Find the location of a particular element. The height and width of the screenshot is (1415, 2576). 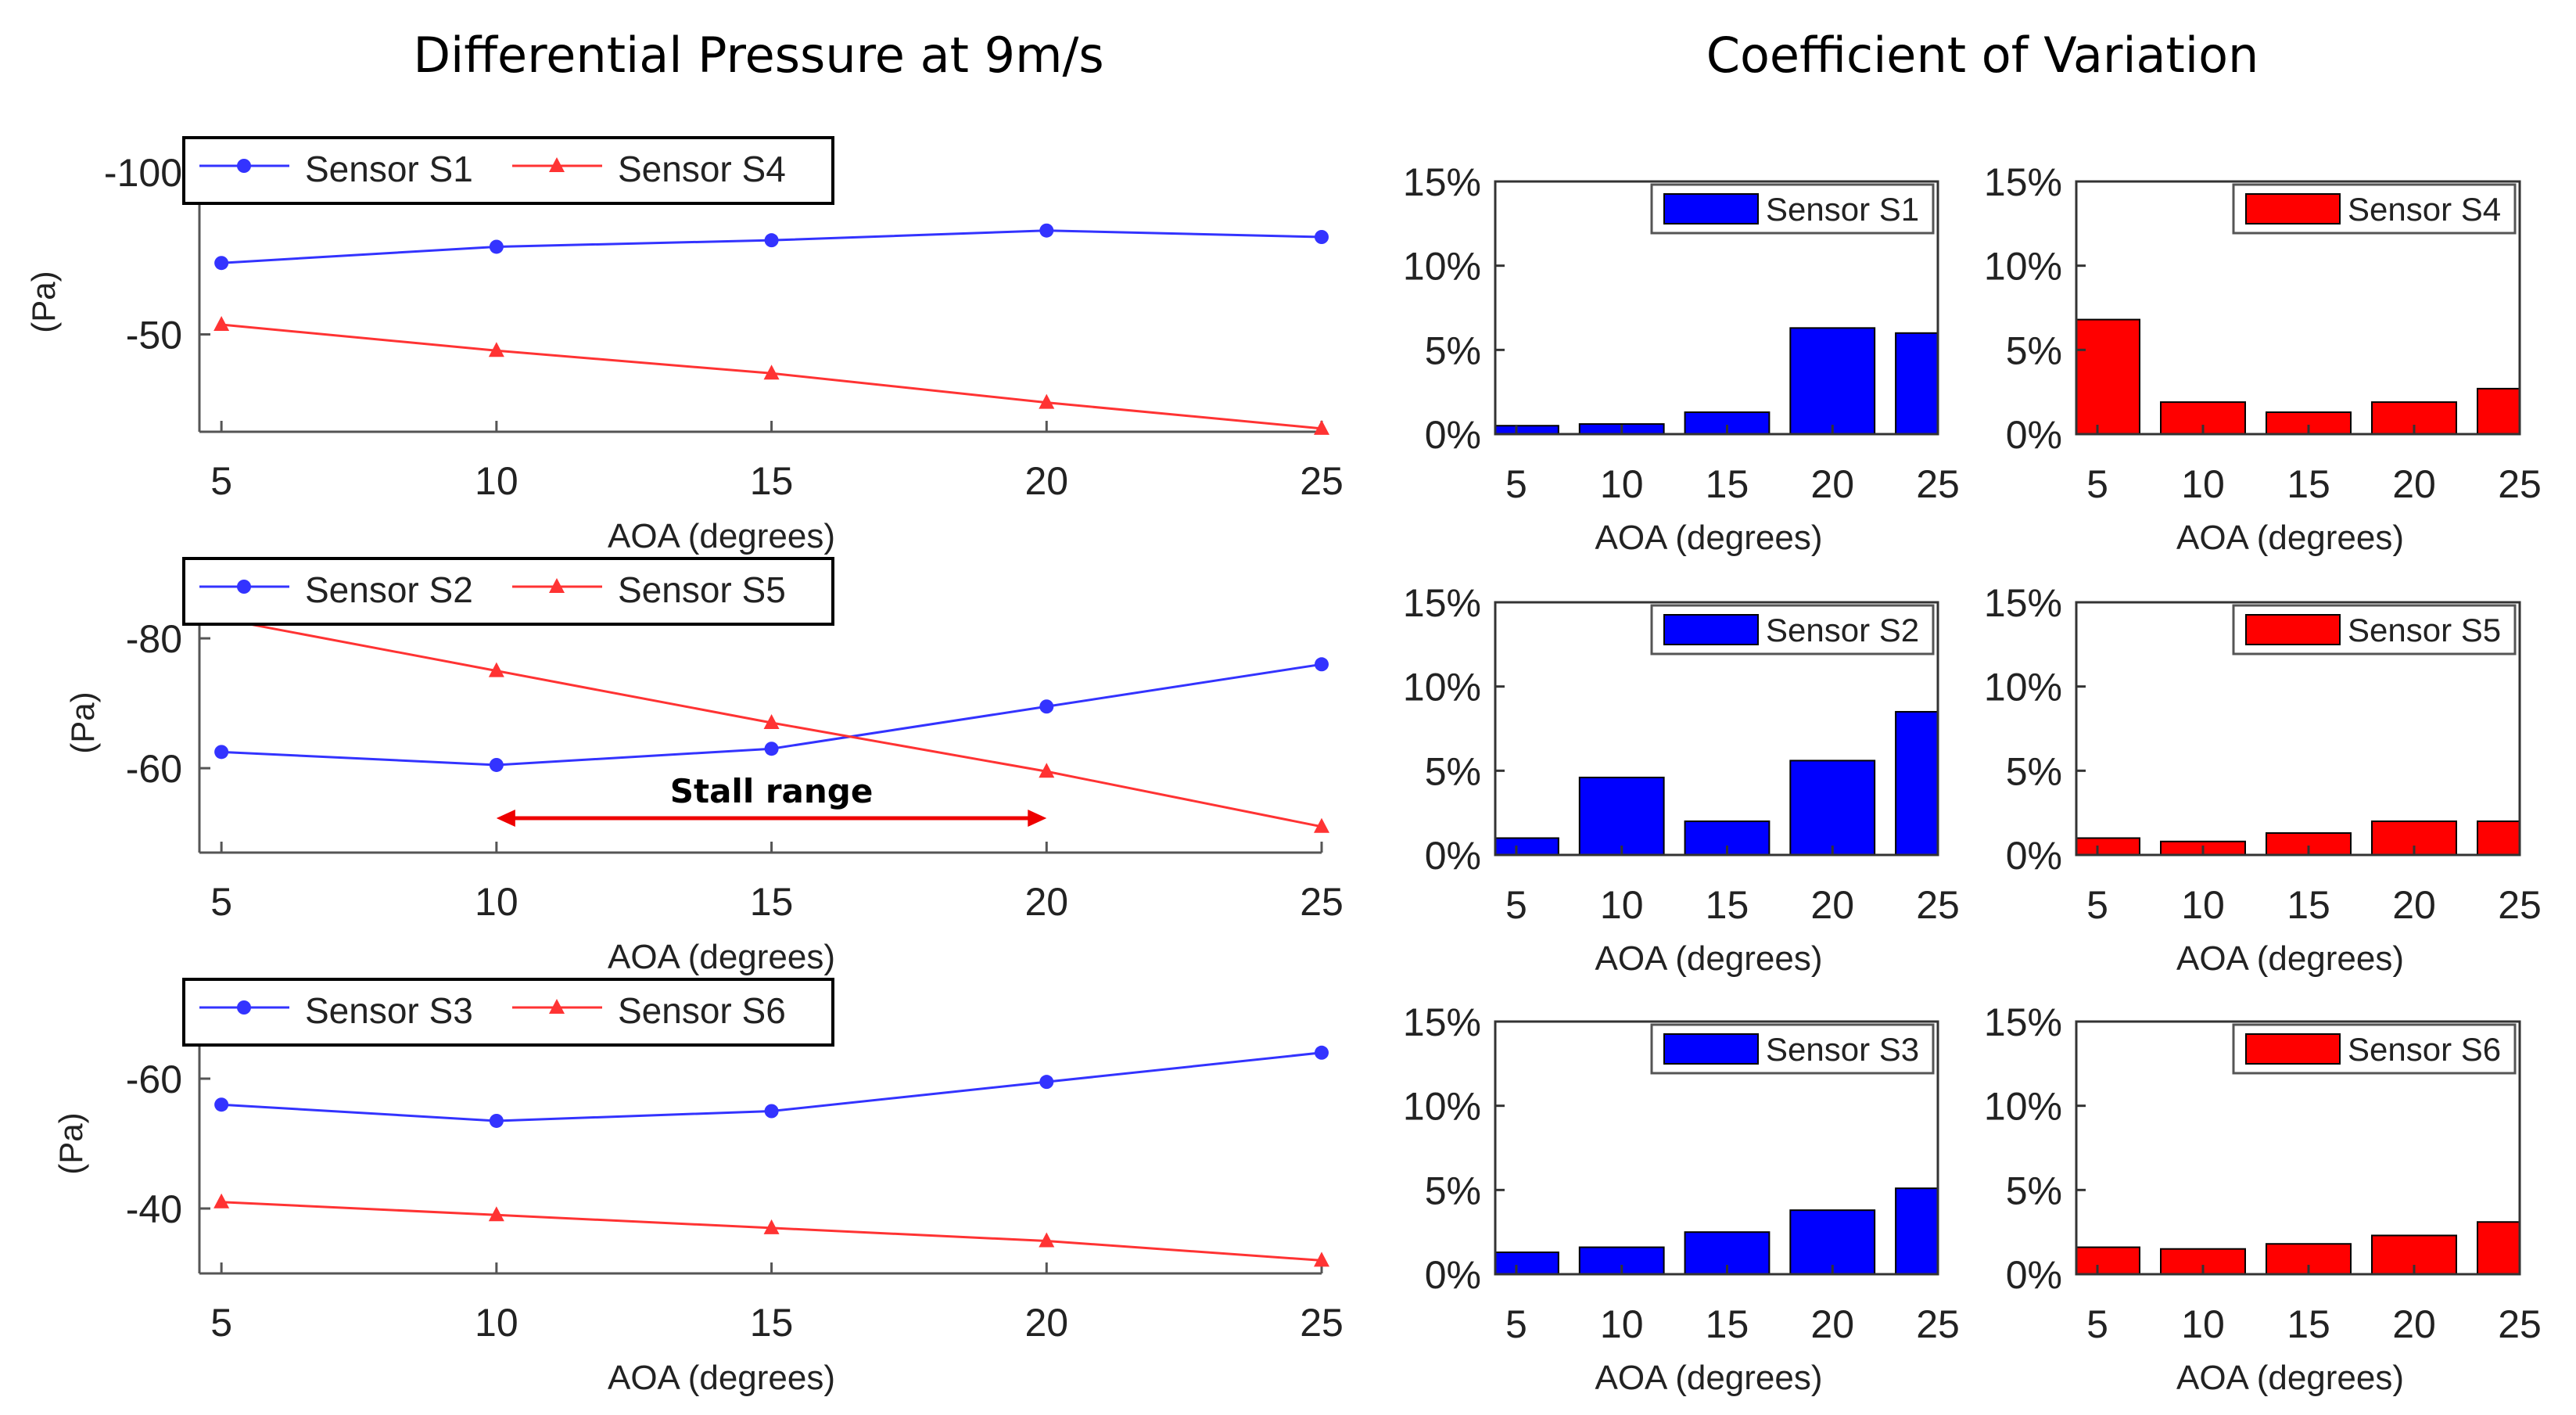

bar_s5-x-tick-label: 20 is located at coordinates (2414, 905).